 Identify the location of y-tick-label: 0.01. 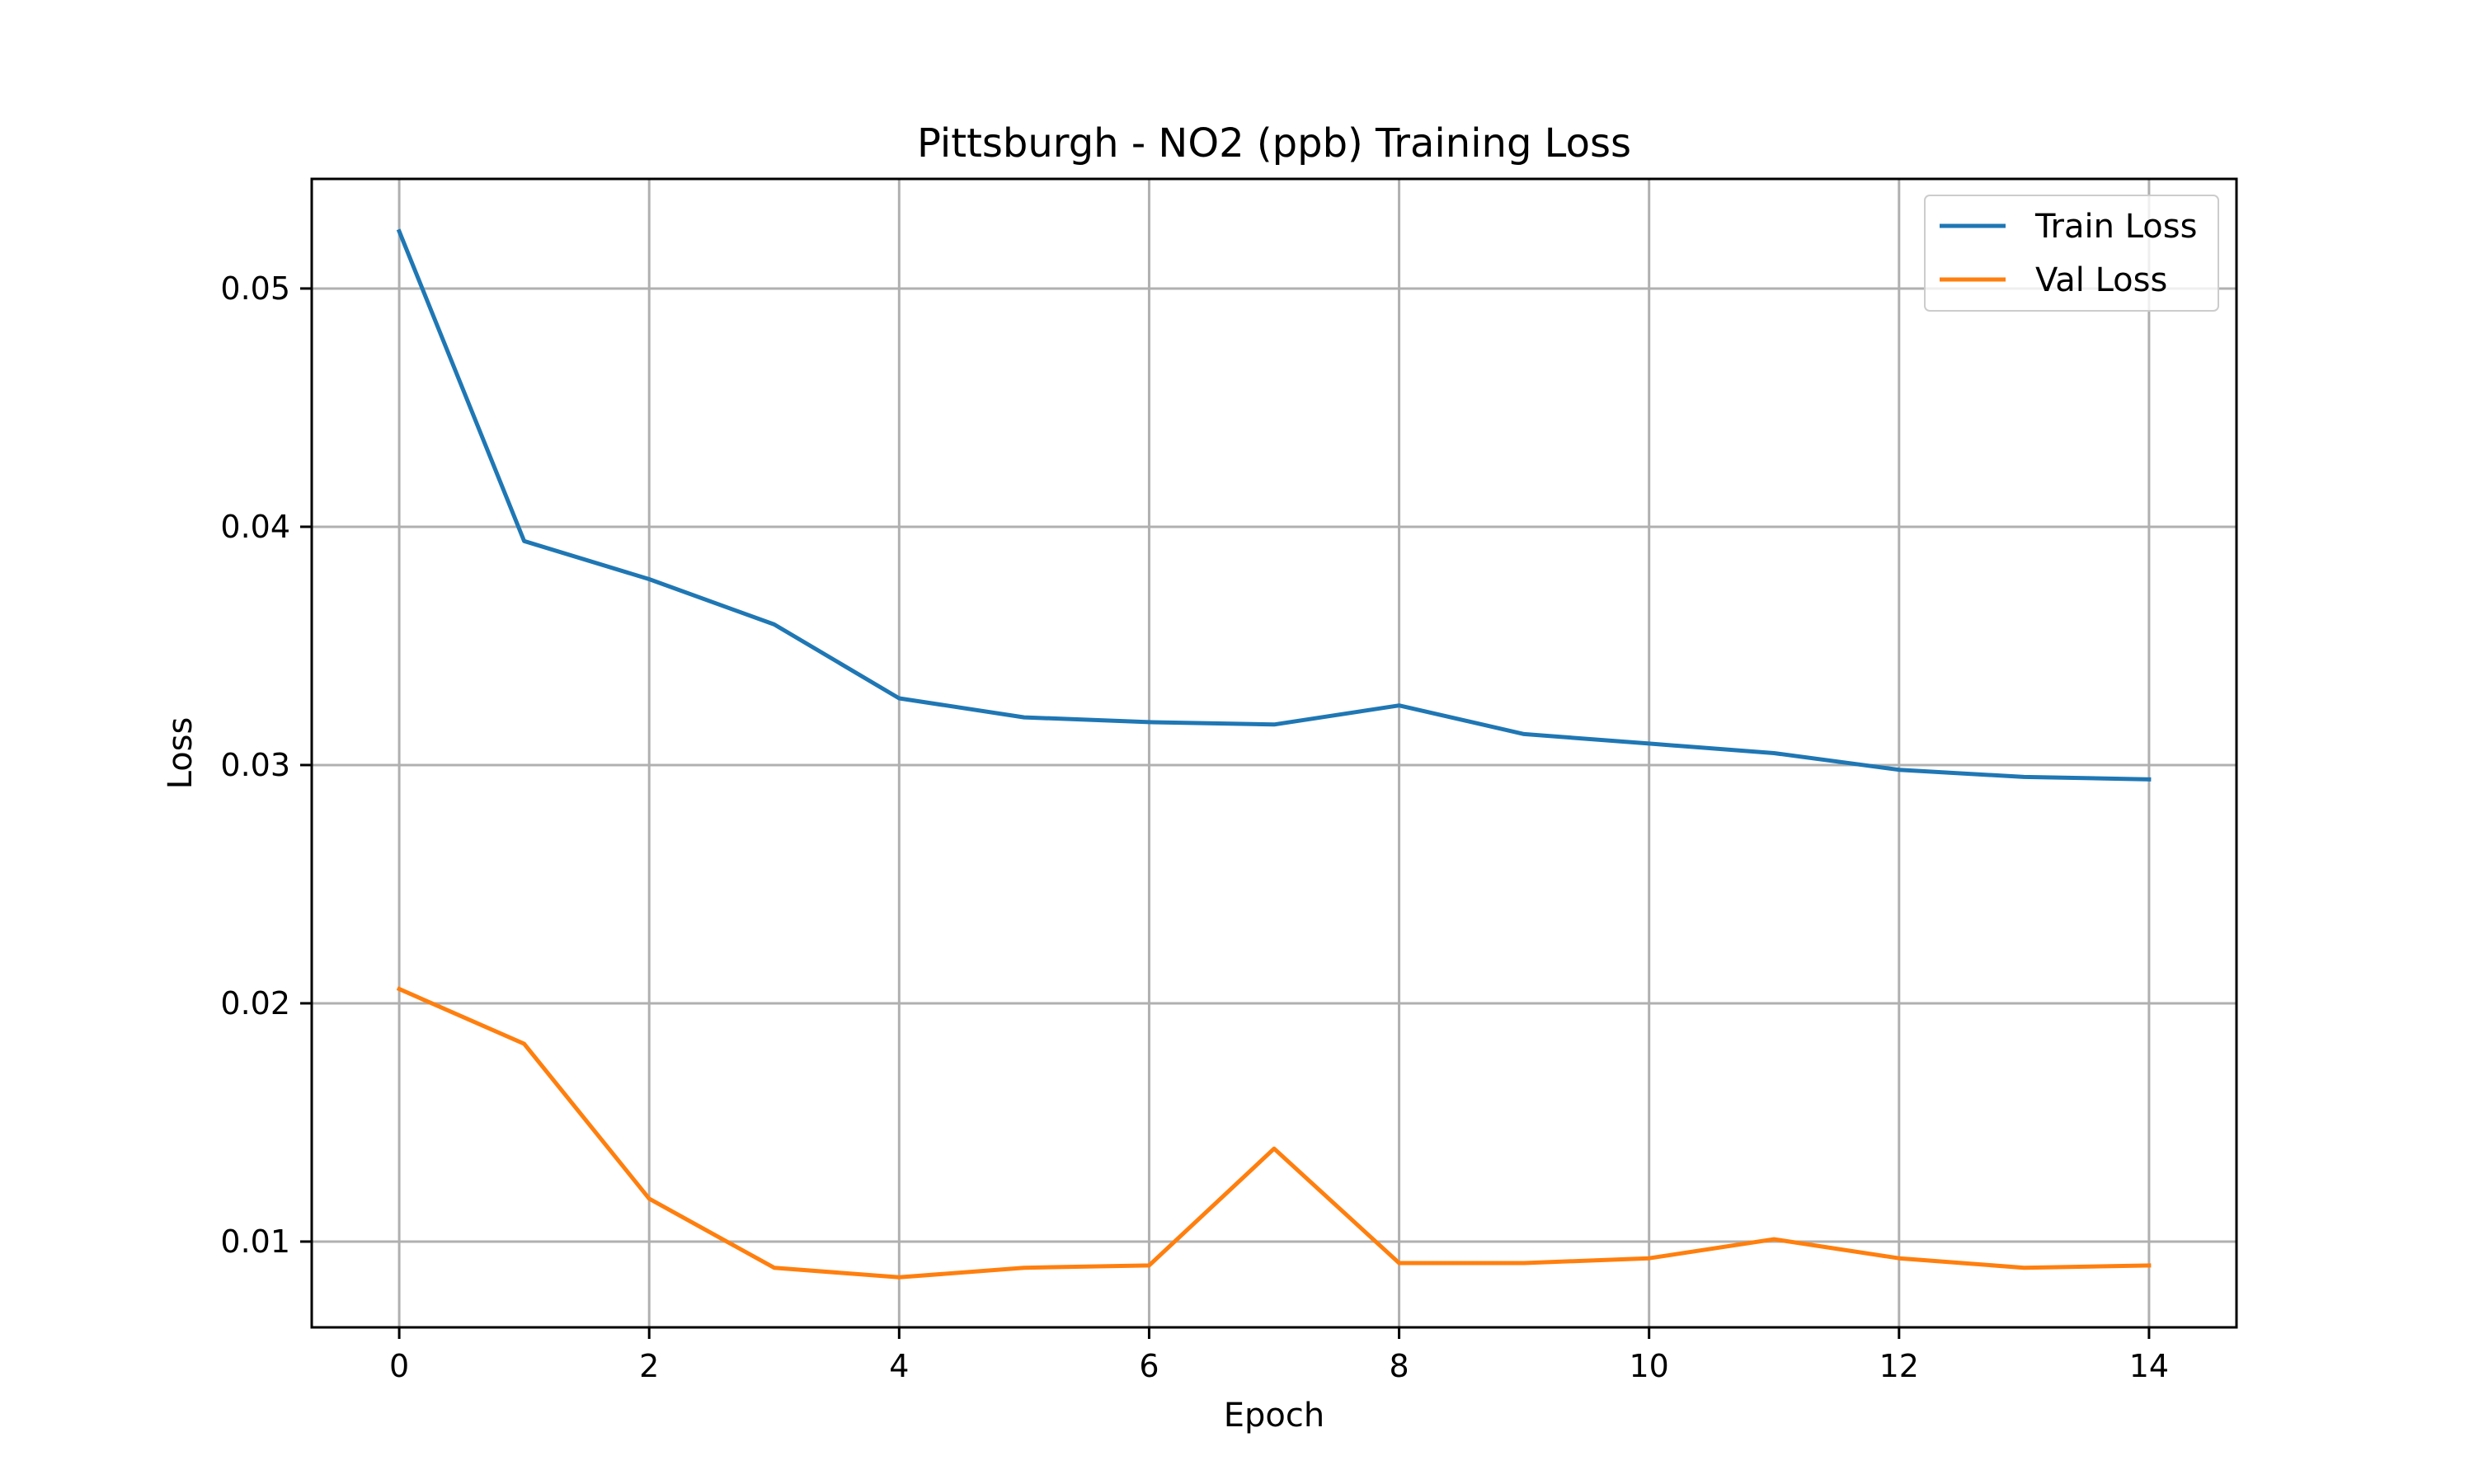
(255, 1241).